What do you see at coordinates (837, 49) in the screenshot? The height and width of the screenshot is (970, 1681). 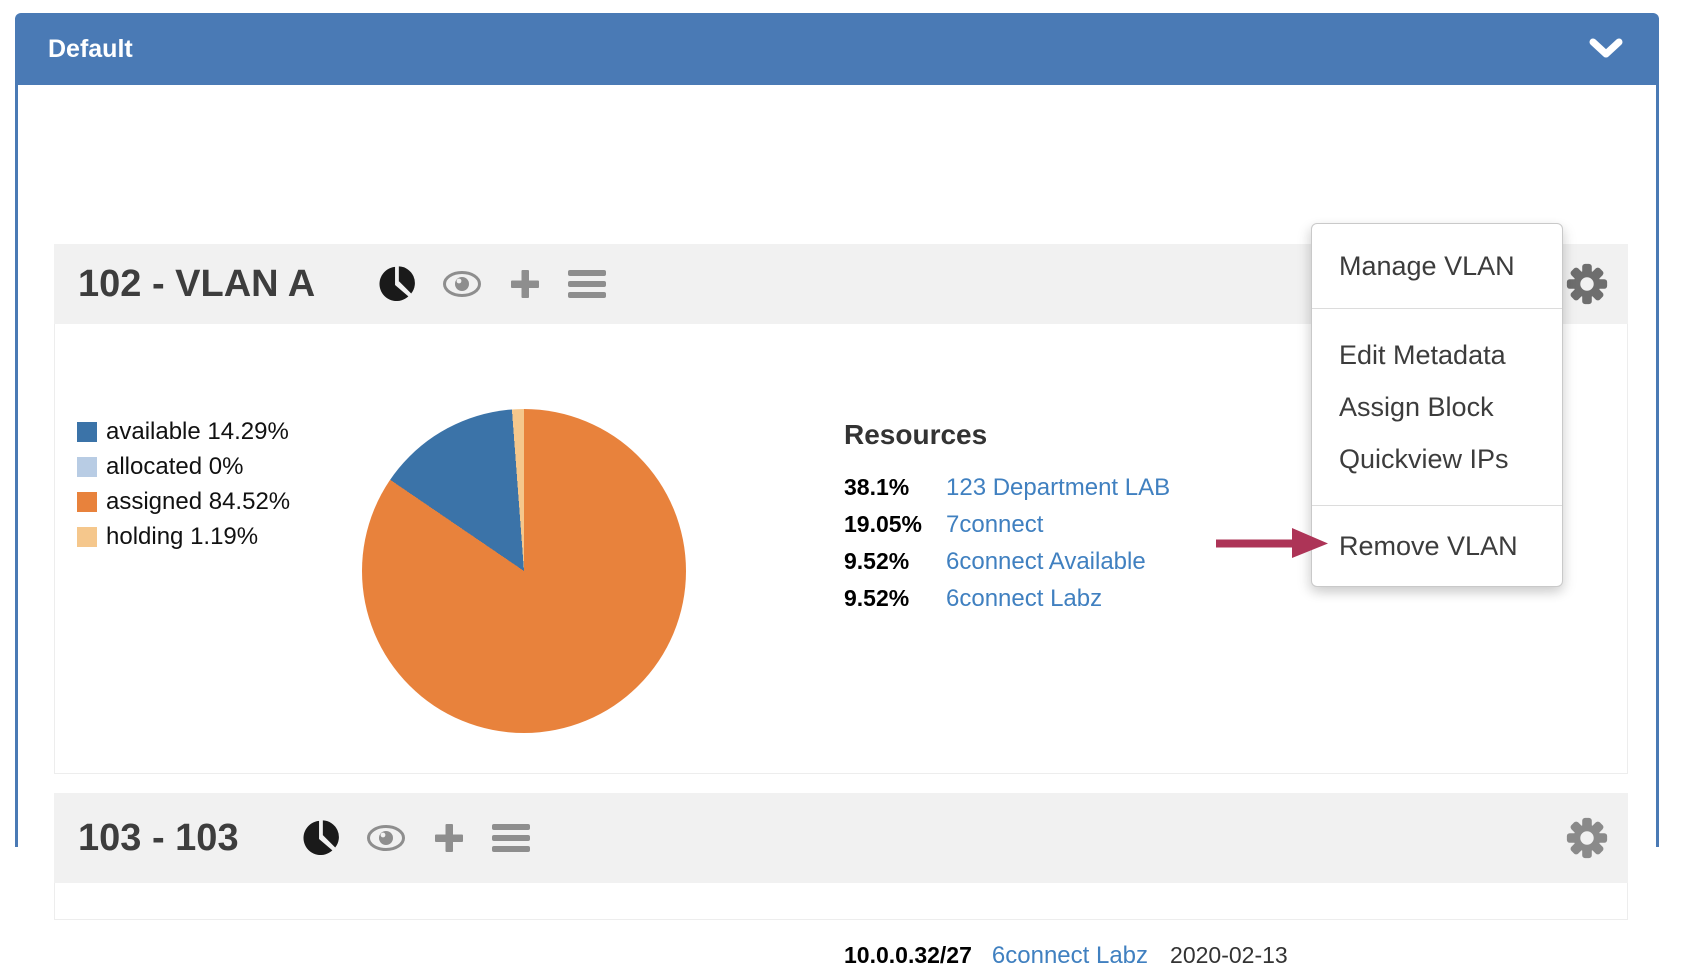 I see `accordion-header: Default` at bounding box center [837, 49].